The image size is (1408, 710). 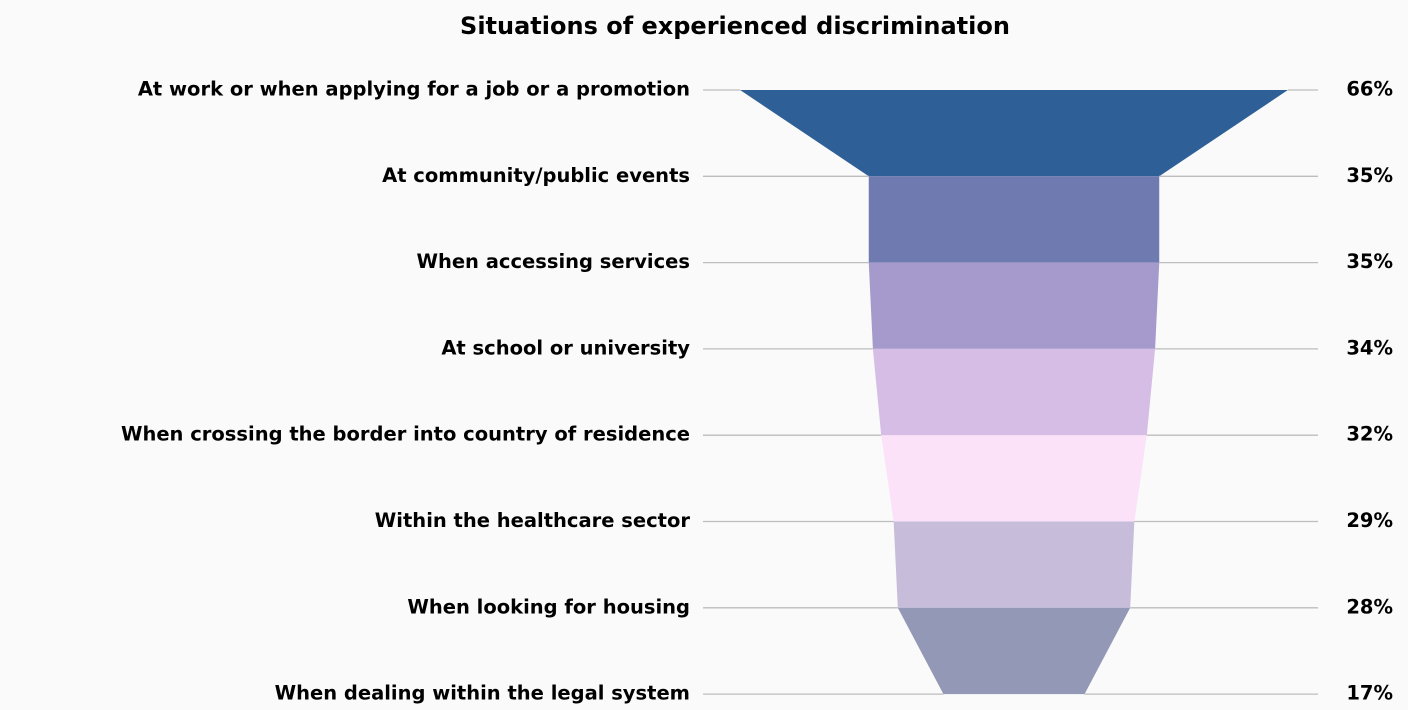 What do you see at coordinates (548, 606) in the screenshot?
I see `category-label: When looking for housing` at bounding box center [548, 606].